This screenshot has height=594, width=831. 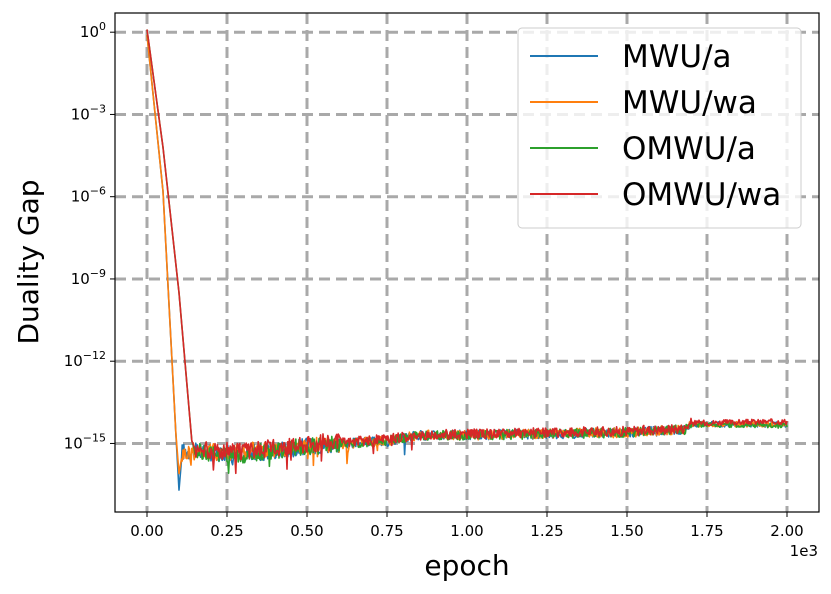 I want to click on x-tick-label: 0.25, so click(x=226, y=531).